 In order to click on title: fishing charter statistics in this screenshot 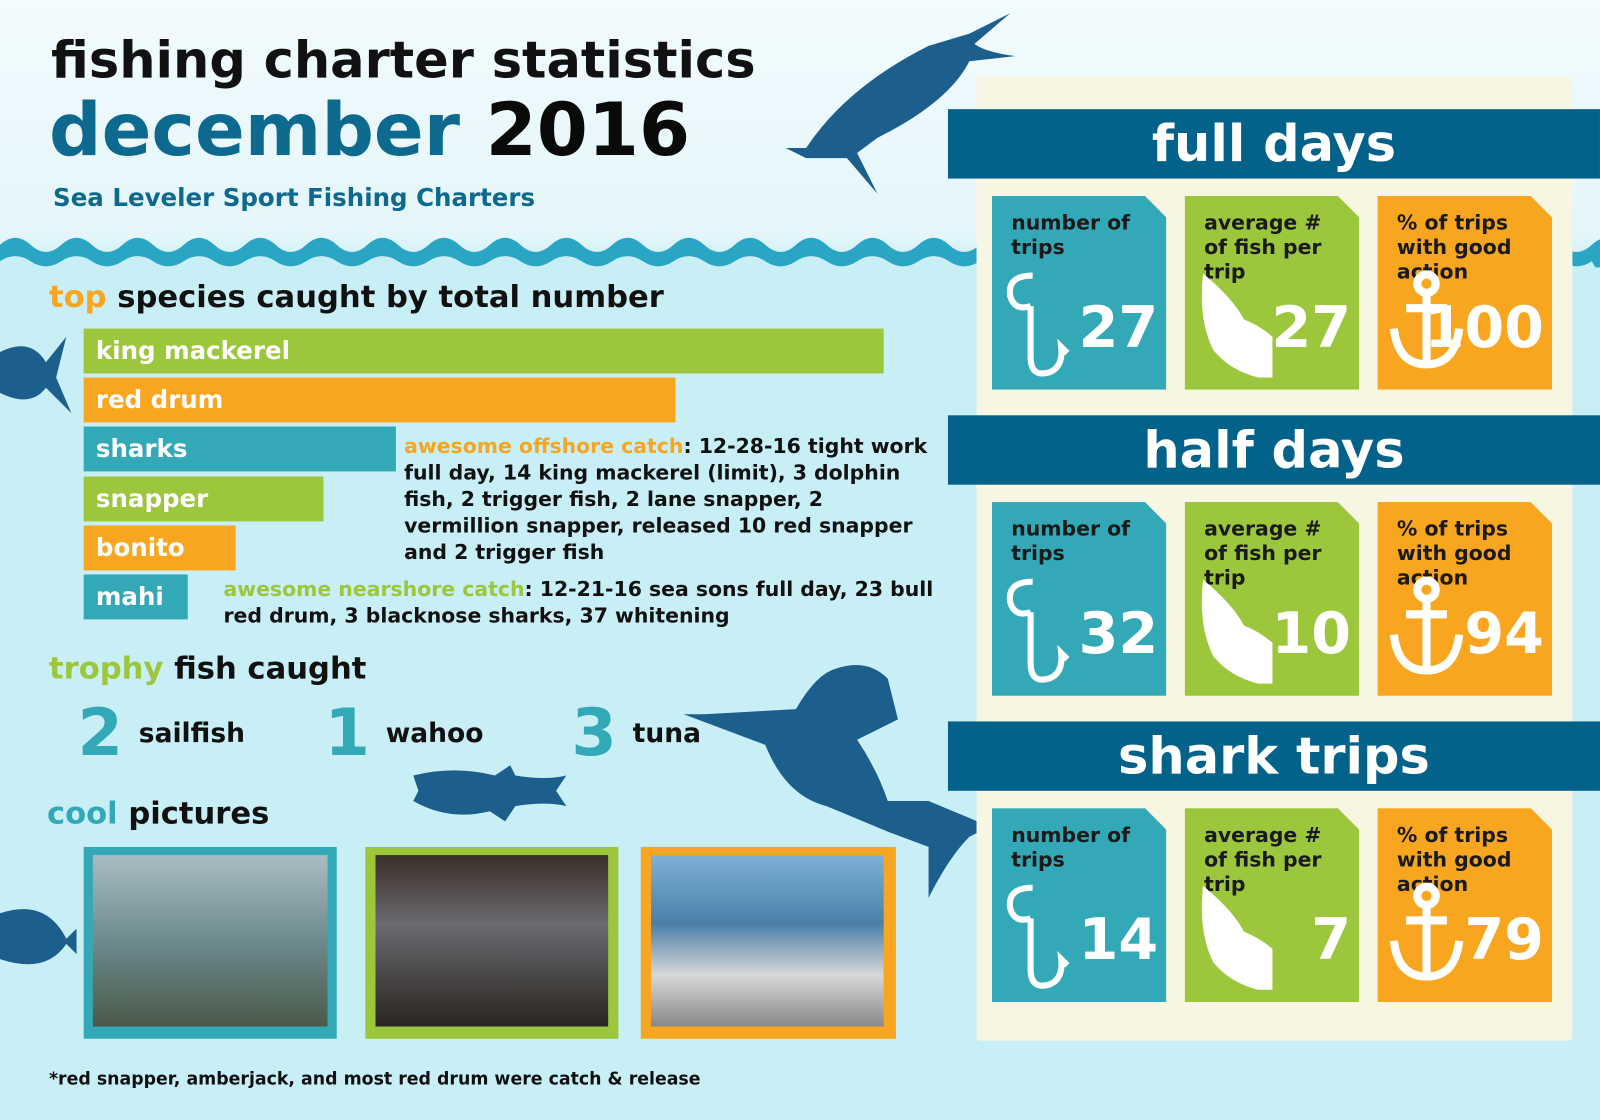, I will do `click(403, 60)`.